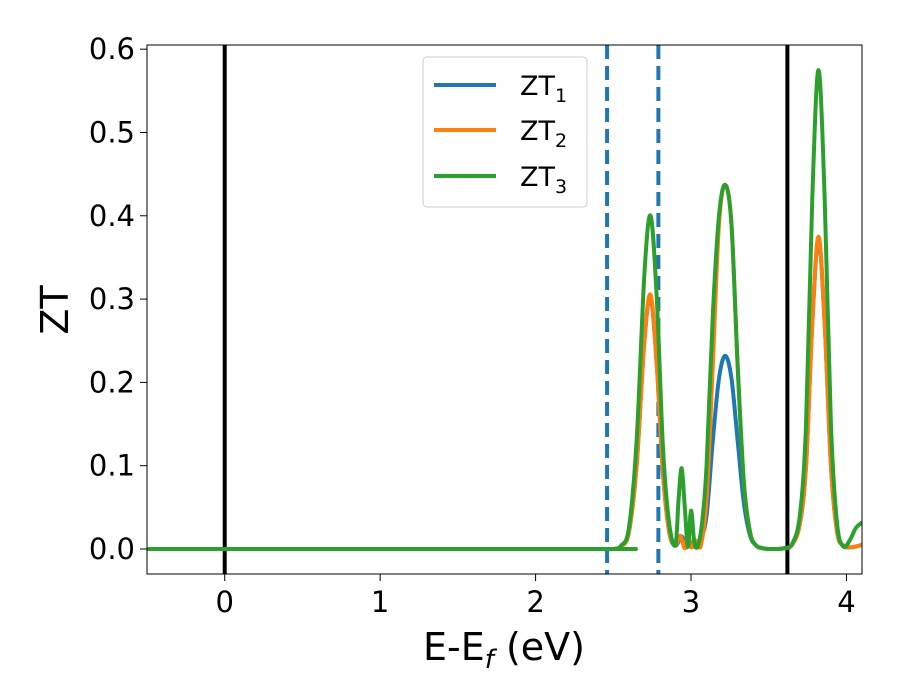 Image resolution: width=900 pixels, height=700 pixels. Describe the element at coordinates (504, 650) in the screenshot. I see `x-axis-label: E-Ef (eV)` at that location.